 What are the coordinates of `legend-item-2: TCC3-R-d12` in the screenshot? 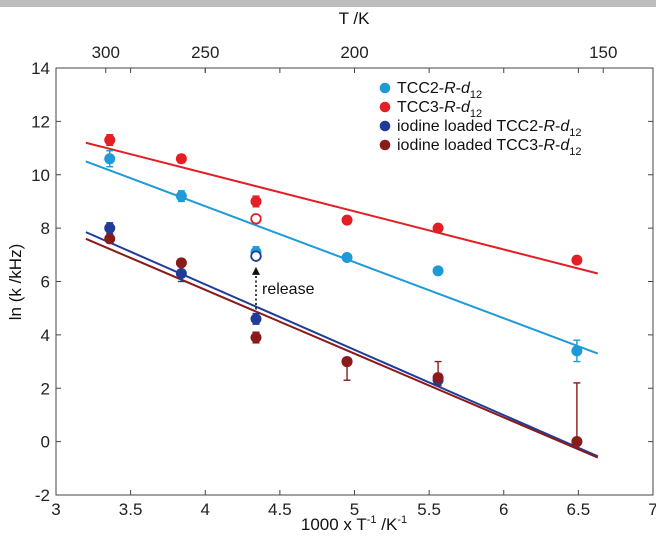 It's located at (430, 109).